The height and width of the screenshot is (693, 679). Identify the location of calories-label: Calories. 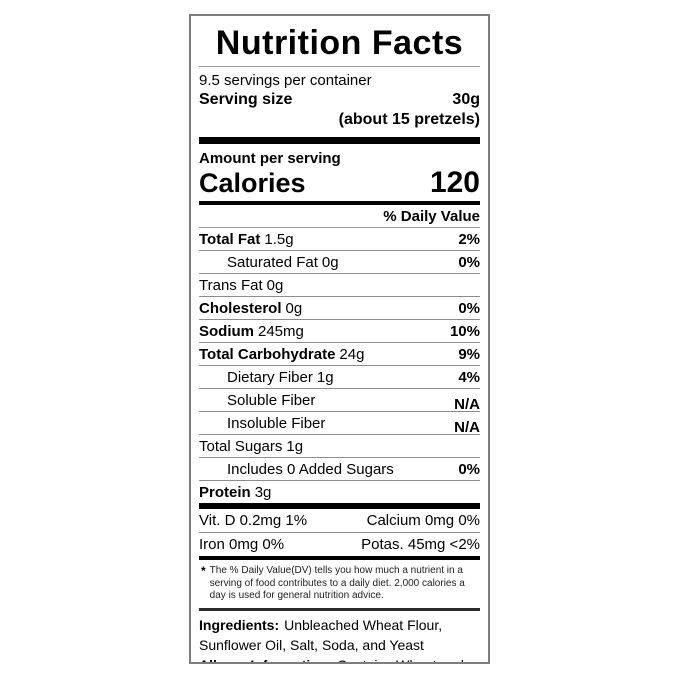
(252, 183).